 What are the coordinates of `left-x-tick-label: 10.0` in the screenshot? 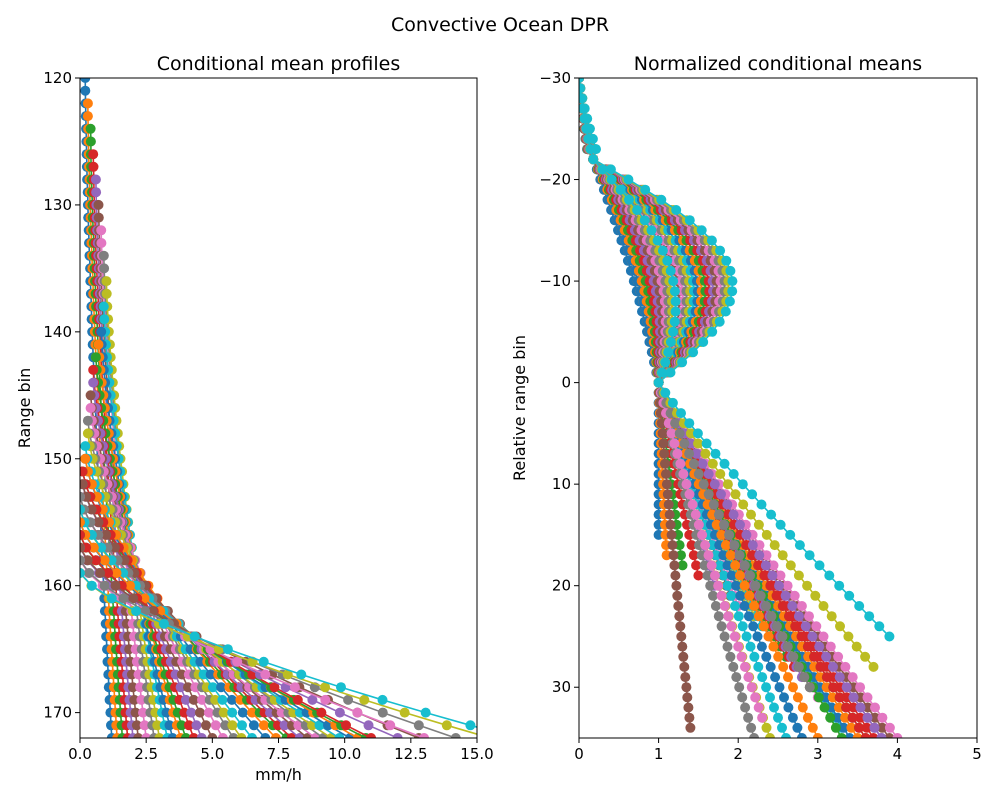 It's located at (344, 754).